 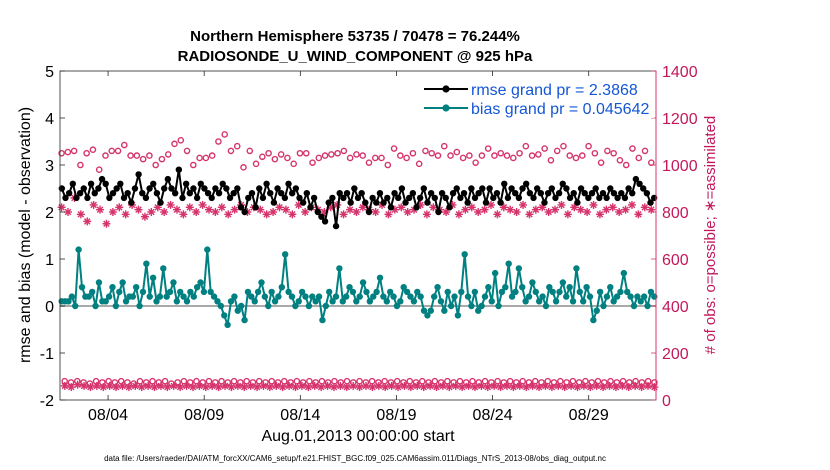 What do you see at coordinates (358, 287) in the screenshot?
I see `bias-series` at bounding box center [358, 287].